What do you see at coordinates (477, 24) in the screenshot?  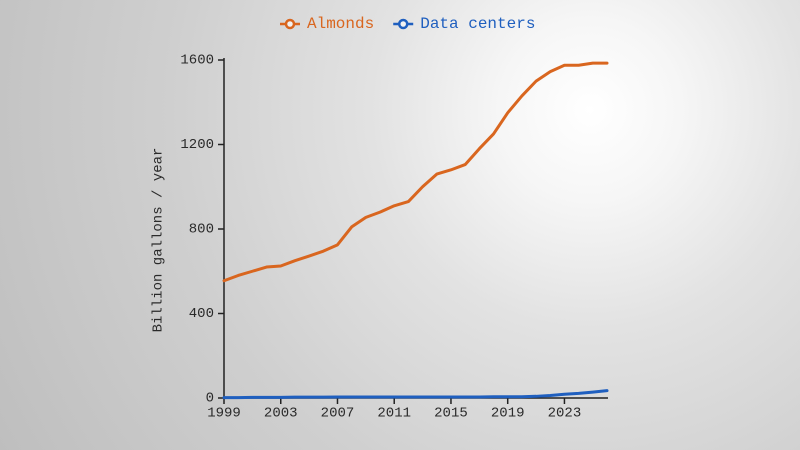 I see `legend-label: Data centers` at bounding box center [477, 24].